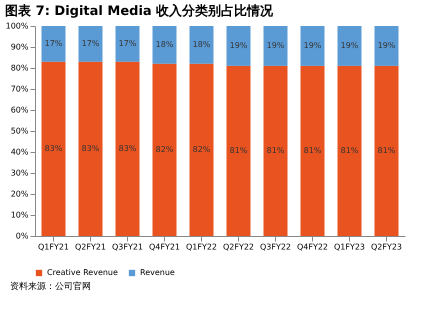 The width and height of the screenshot is (435, 321). I want to click on x-tick-label: Q1FY22, so click(202, 247).